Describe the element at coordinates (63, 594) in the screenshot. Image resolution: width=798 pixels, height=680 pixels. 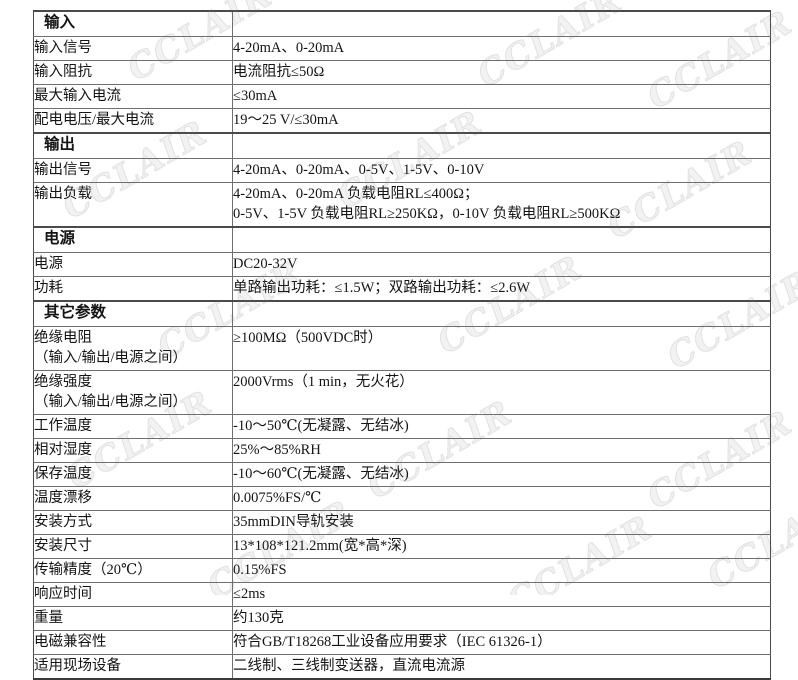
I see `spec-label-line1: 响应时间` at that location.